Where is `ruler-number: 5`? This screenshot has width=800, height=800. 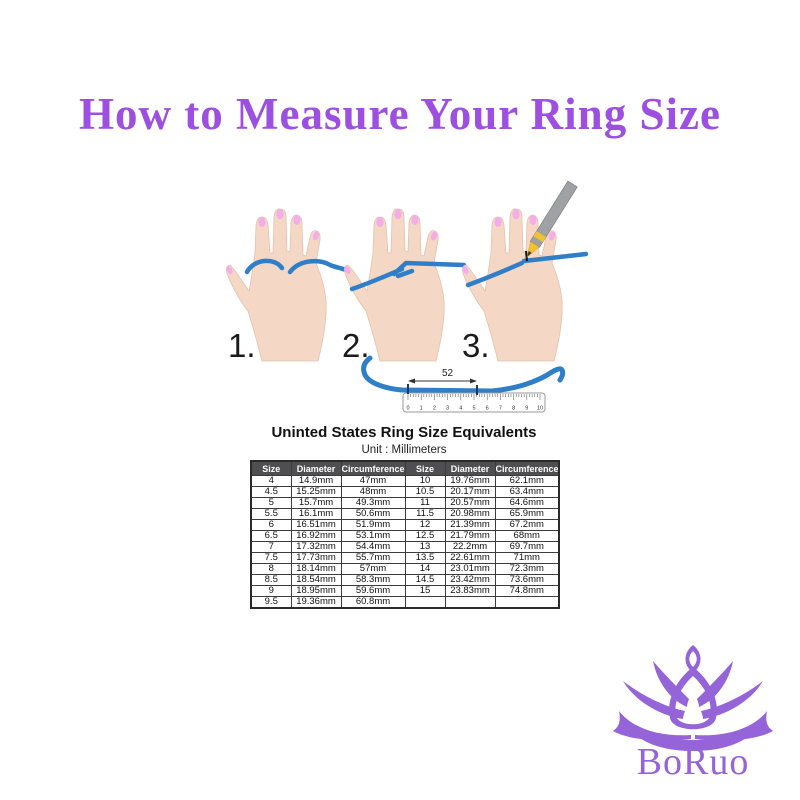 ruler-number: 5 is located at coordinates (473, 409).